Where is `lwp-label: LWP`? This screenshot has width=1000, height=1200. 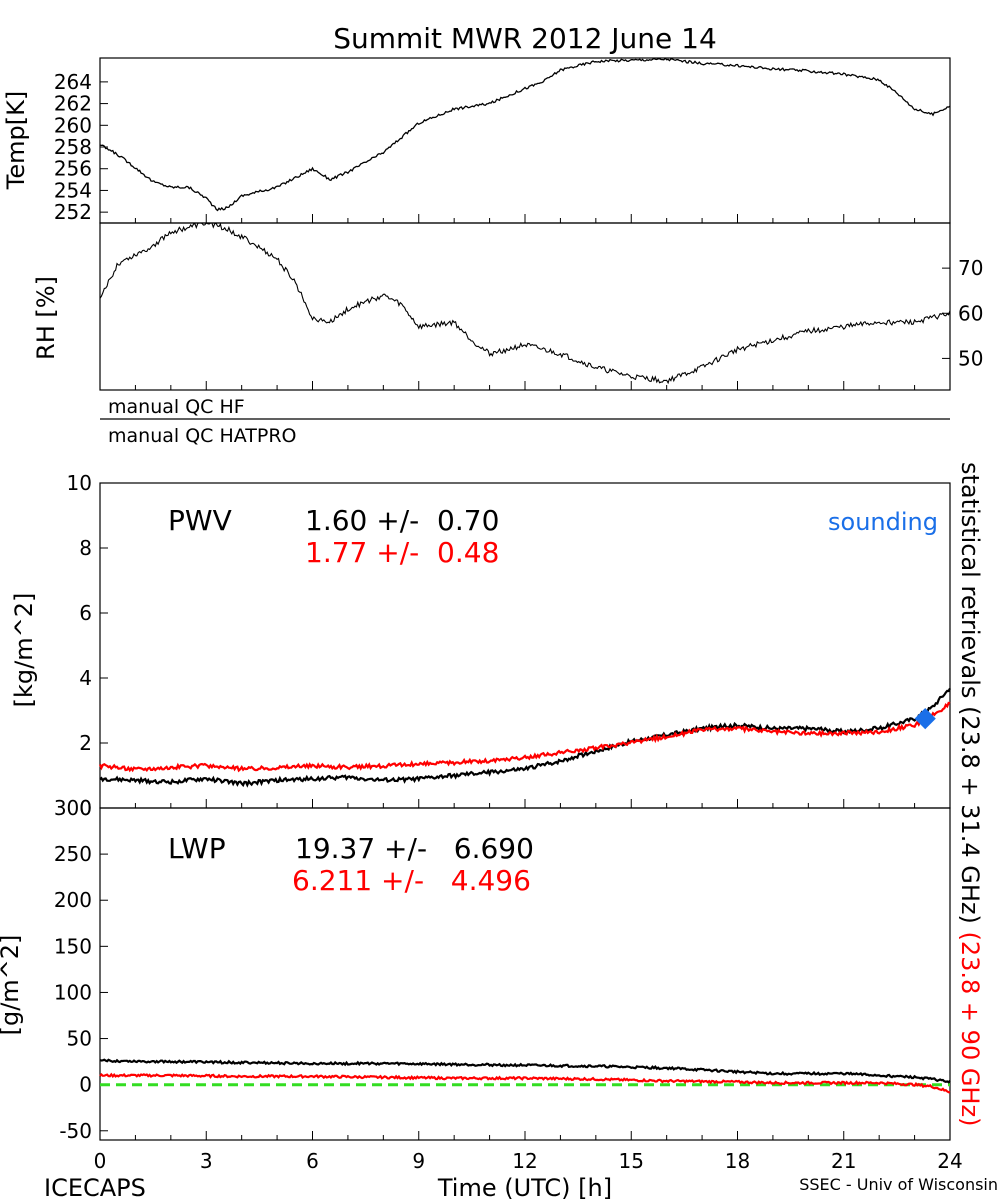
lwp-label: LWP is located at coordinates (197, 848).